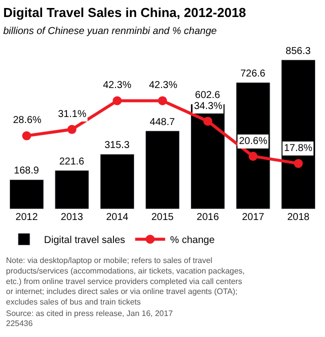 The width and height of the screenshot is (325, 337). What do you see at coordinates (208, 106) in the screenshot?
I see `data-label: 34.3%` at bounding box center [208, 106].